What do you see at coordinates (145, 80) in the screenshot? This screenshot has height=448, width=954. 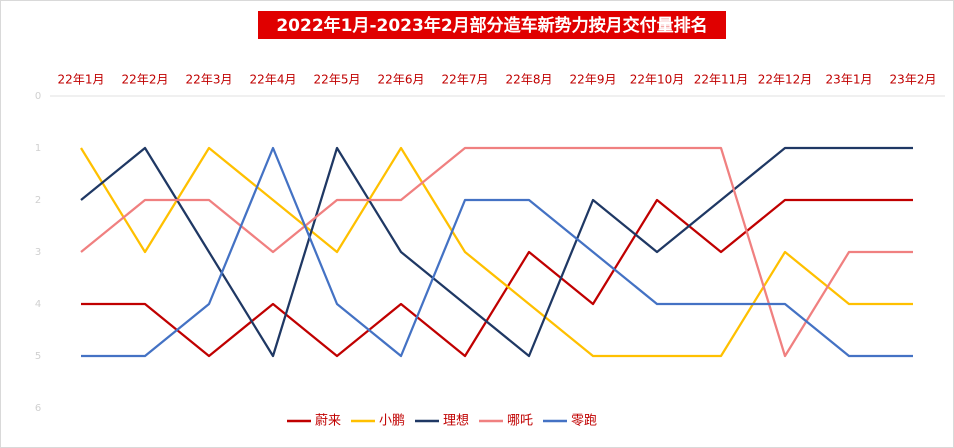 I see `x-tick-label: 22年2月` at bounding box center [145, 80].